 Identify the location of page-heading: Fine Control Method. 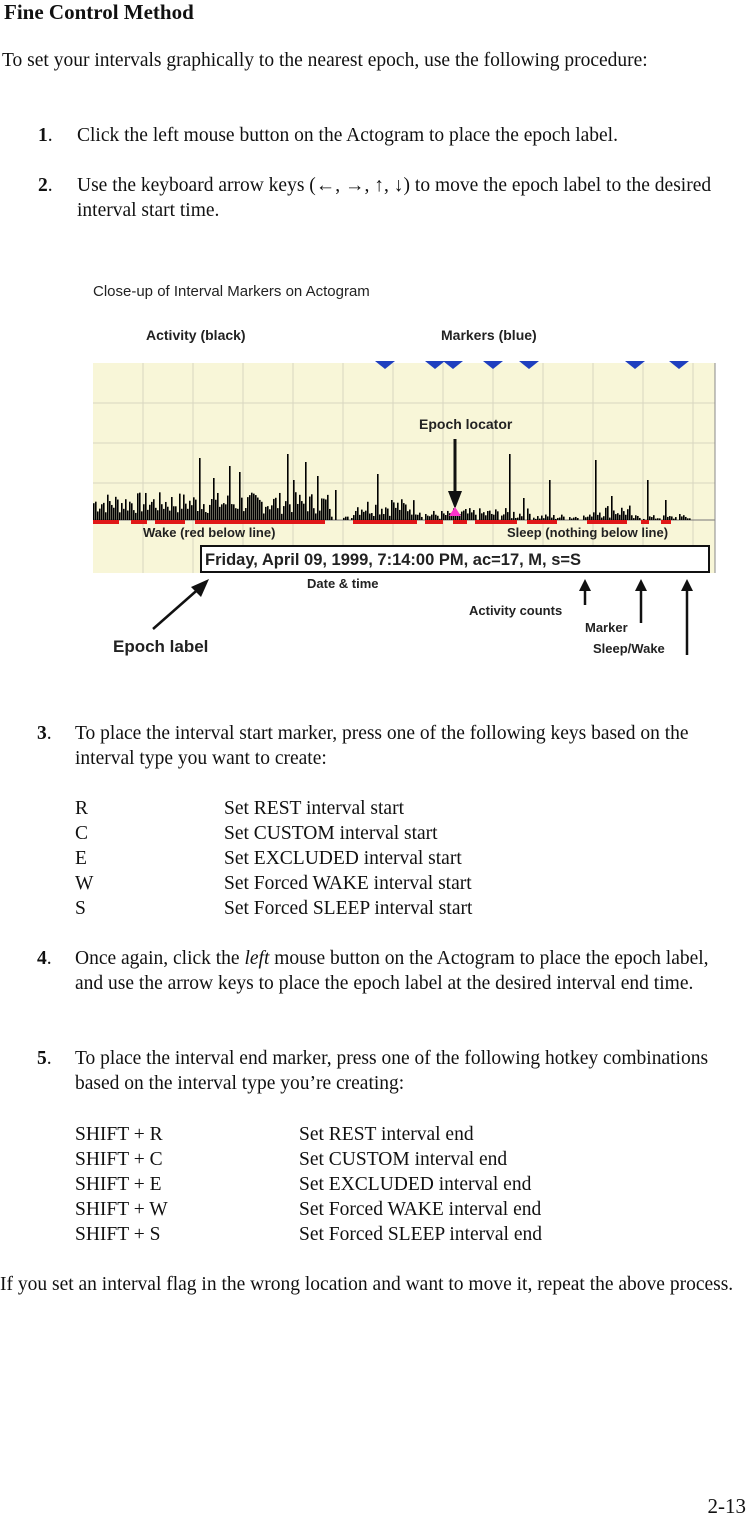
(99, 12).